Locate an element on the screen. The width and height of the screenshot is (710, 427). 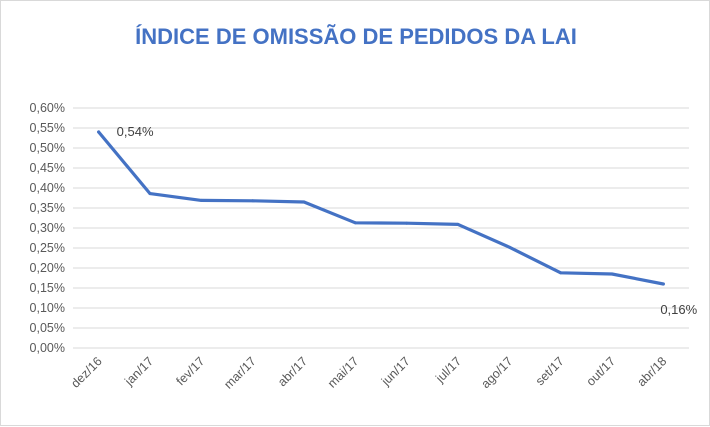
y-tick-label: 0,35% is located at coordinates (47, 208).